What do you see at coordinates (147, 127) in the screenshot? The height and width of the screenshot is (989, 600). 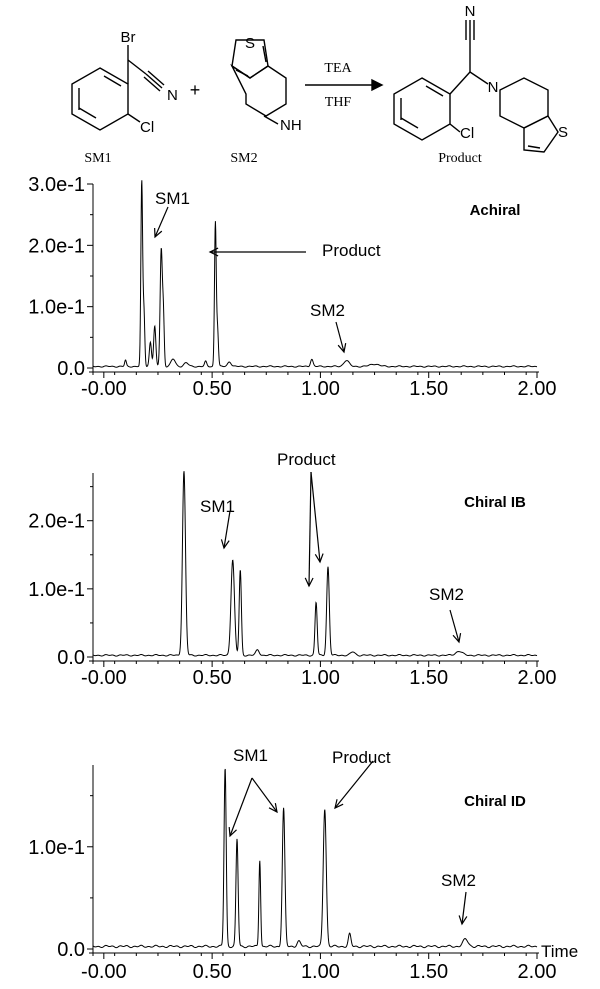 I see `sm1-cl-label: Cl` at bounding box center [147, 127].